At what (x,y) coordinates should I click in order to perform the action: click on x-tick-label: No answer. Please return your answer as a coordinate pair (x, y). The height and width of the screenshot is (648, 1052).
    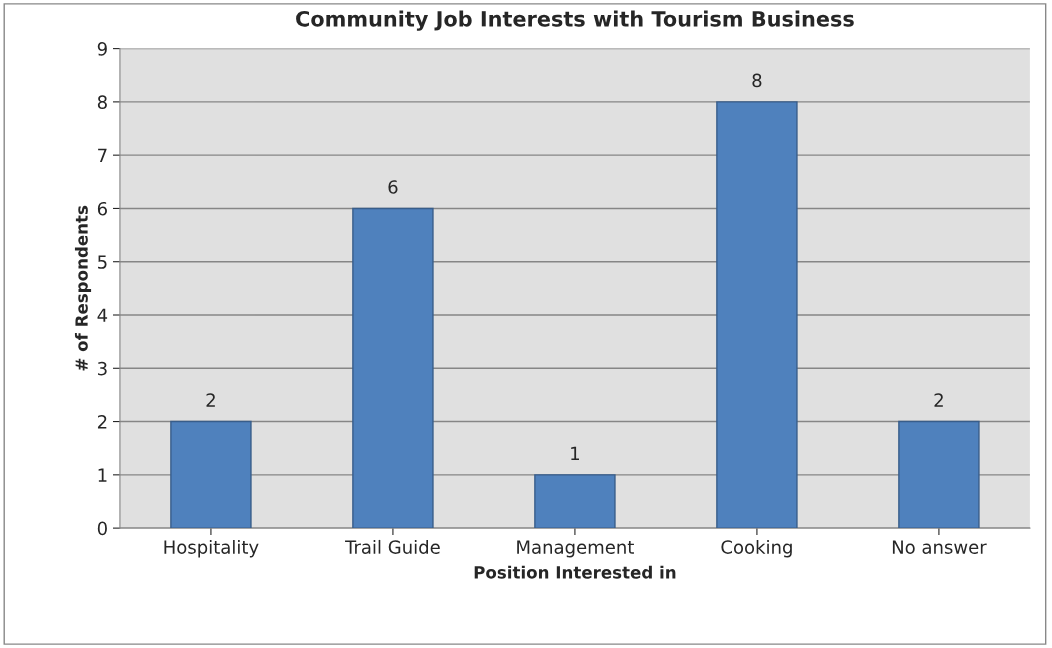
    Looking at the image, I should click on (939, 547).